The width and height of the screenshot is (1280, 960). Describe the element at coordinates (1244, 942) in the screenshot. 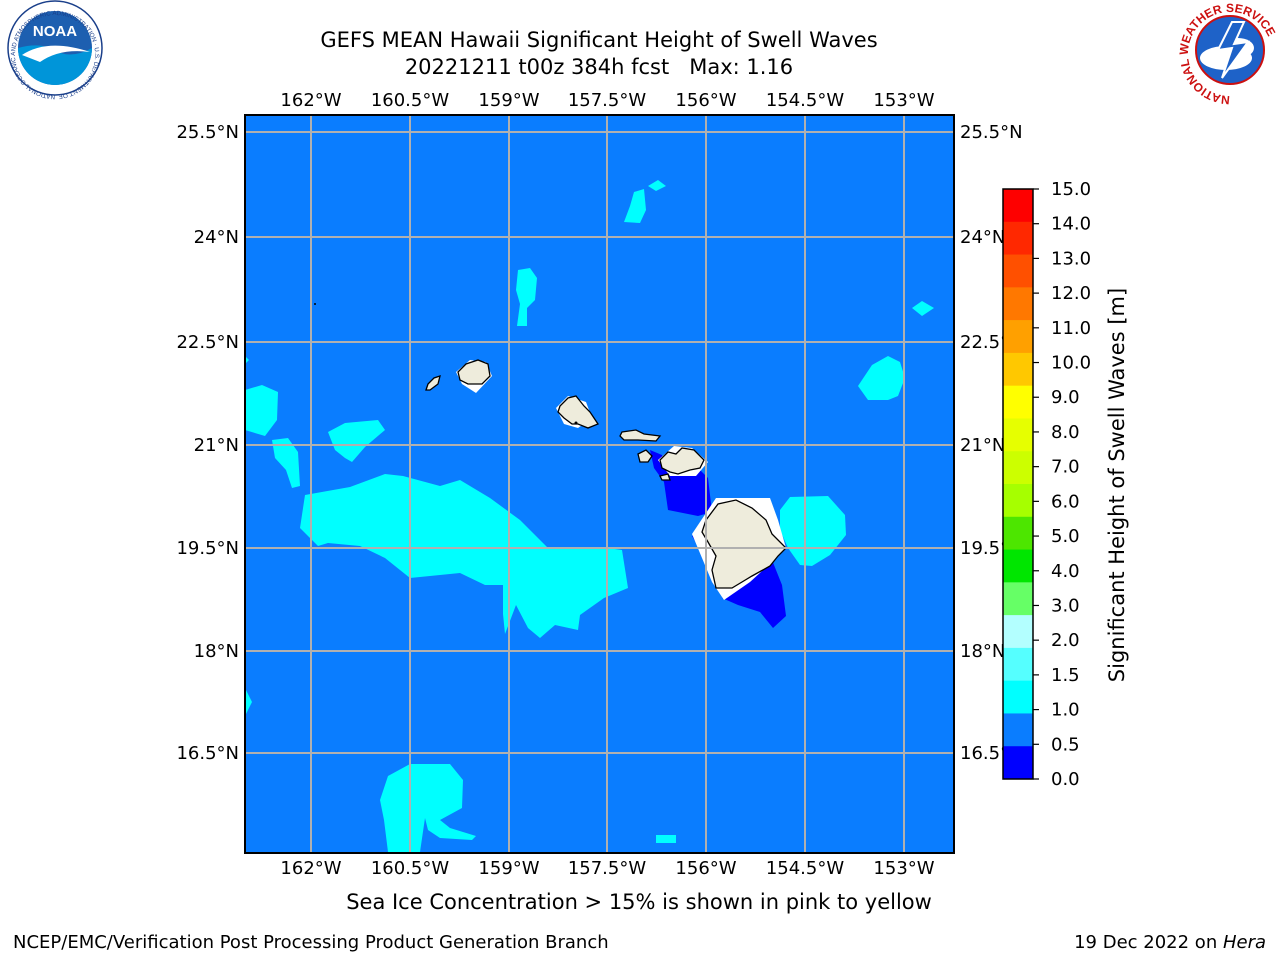

I see `footer-host: Hera` at that location.